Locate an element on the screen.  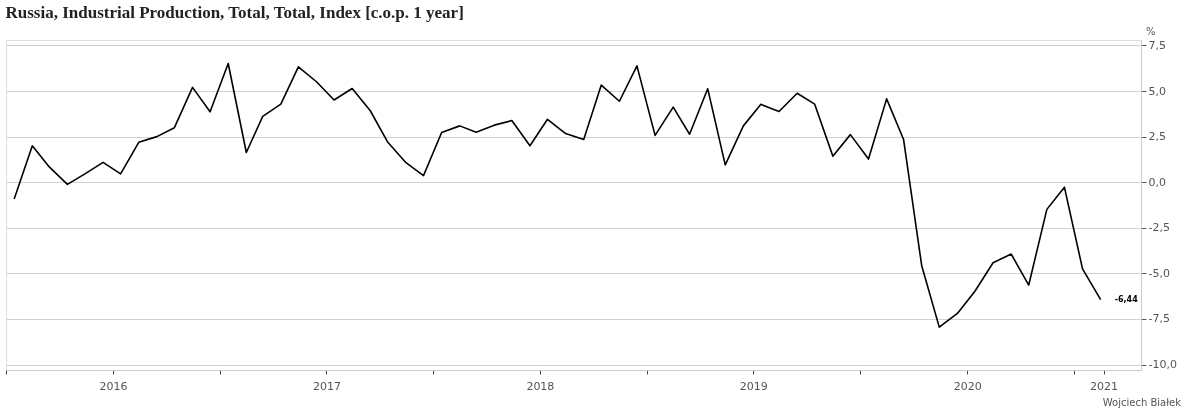
chart-title: Russia, Industrial Production, Total, Total, Index [c.o.p. 1 year] is located at coordinates (234, 12).